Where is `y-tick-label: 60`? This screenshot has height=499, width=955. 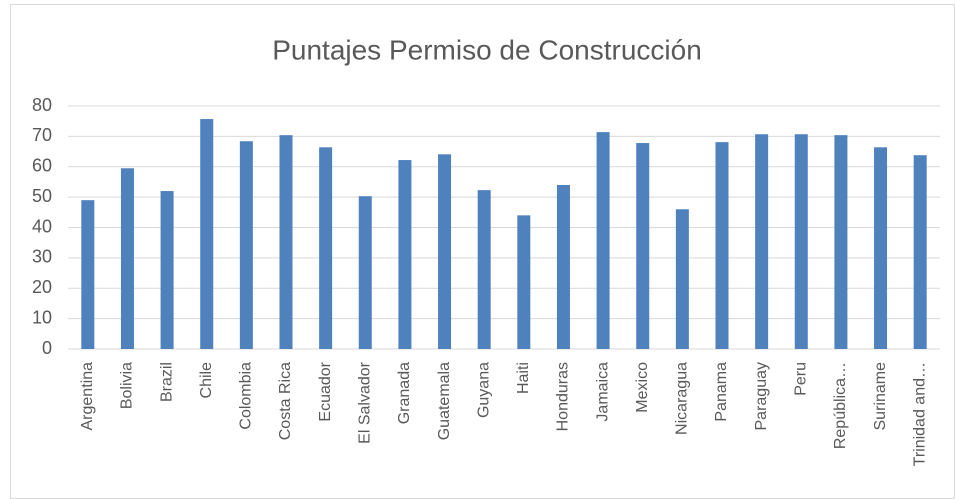 y-tick-label: 60 is located at coordinates (42, 166).